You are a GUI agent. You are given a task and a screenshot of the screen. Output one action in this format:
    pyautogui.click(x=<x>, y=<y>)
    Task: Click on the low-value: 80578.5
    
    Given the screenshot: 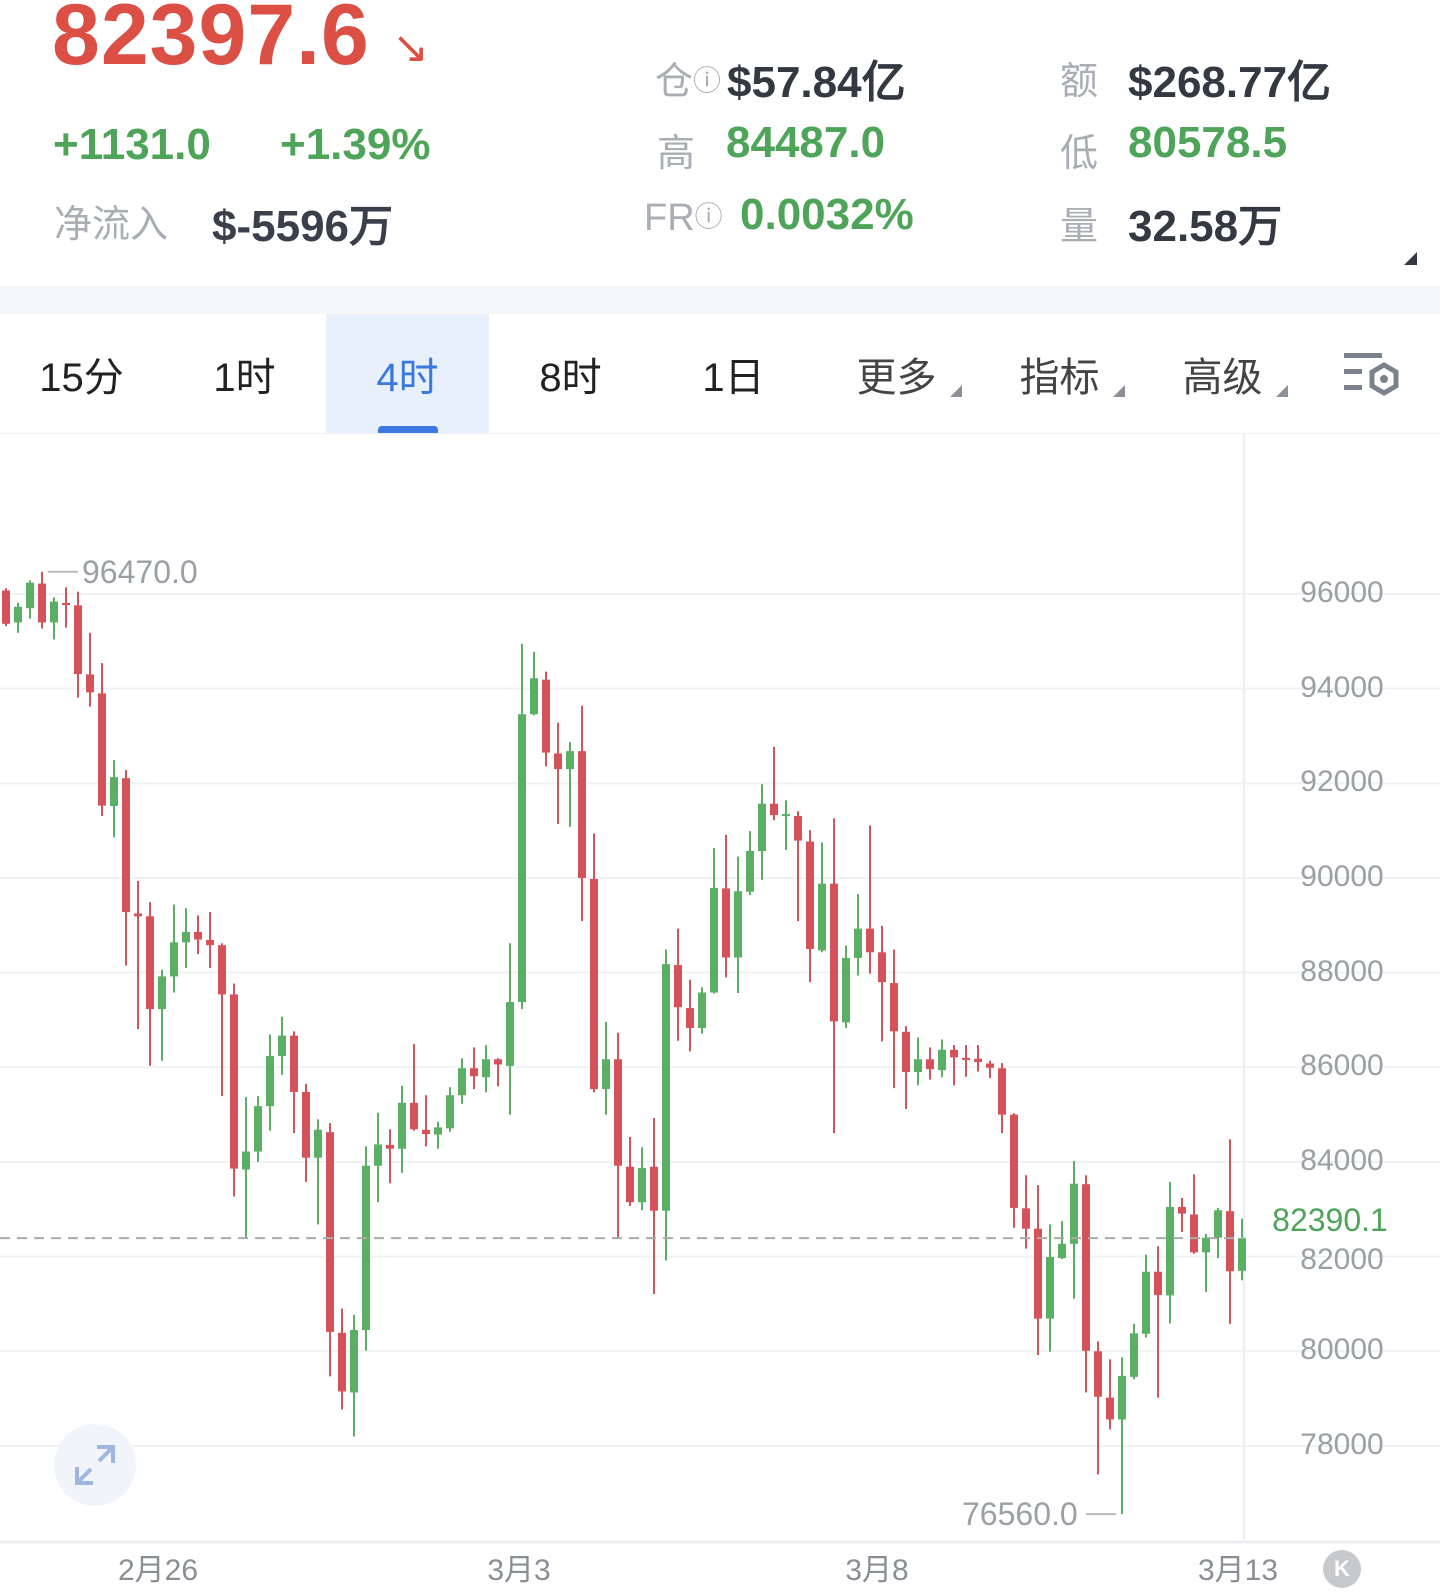 What is the action you would take?
    pyautogui.click(x=1208, y=142)
    